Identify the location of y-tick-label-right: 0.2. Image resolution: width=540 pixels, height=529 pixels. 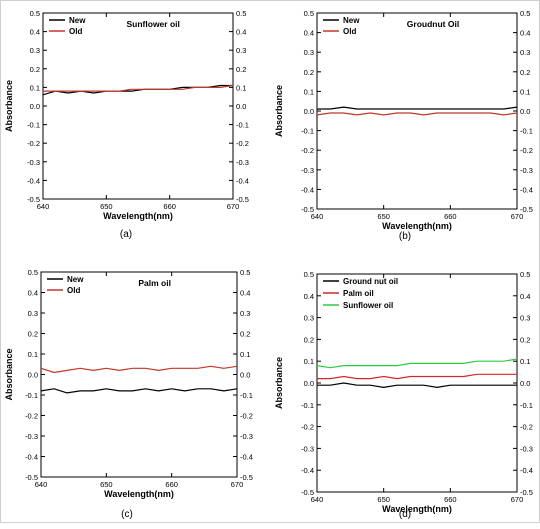
(241, 69).